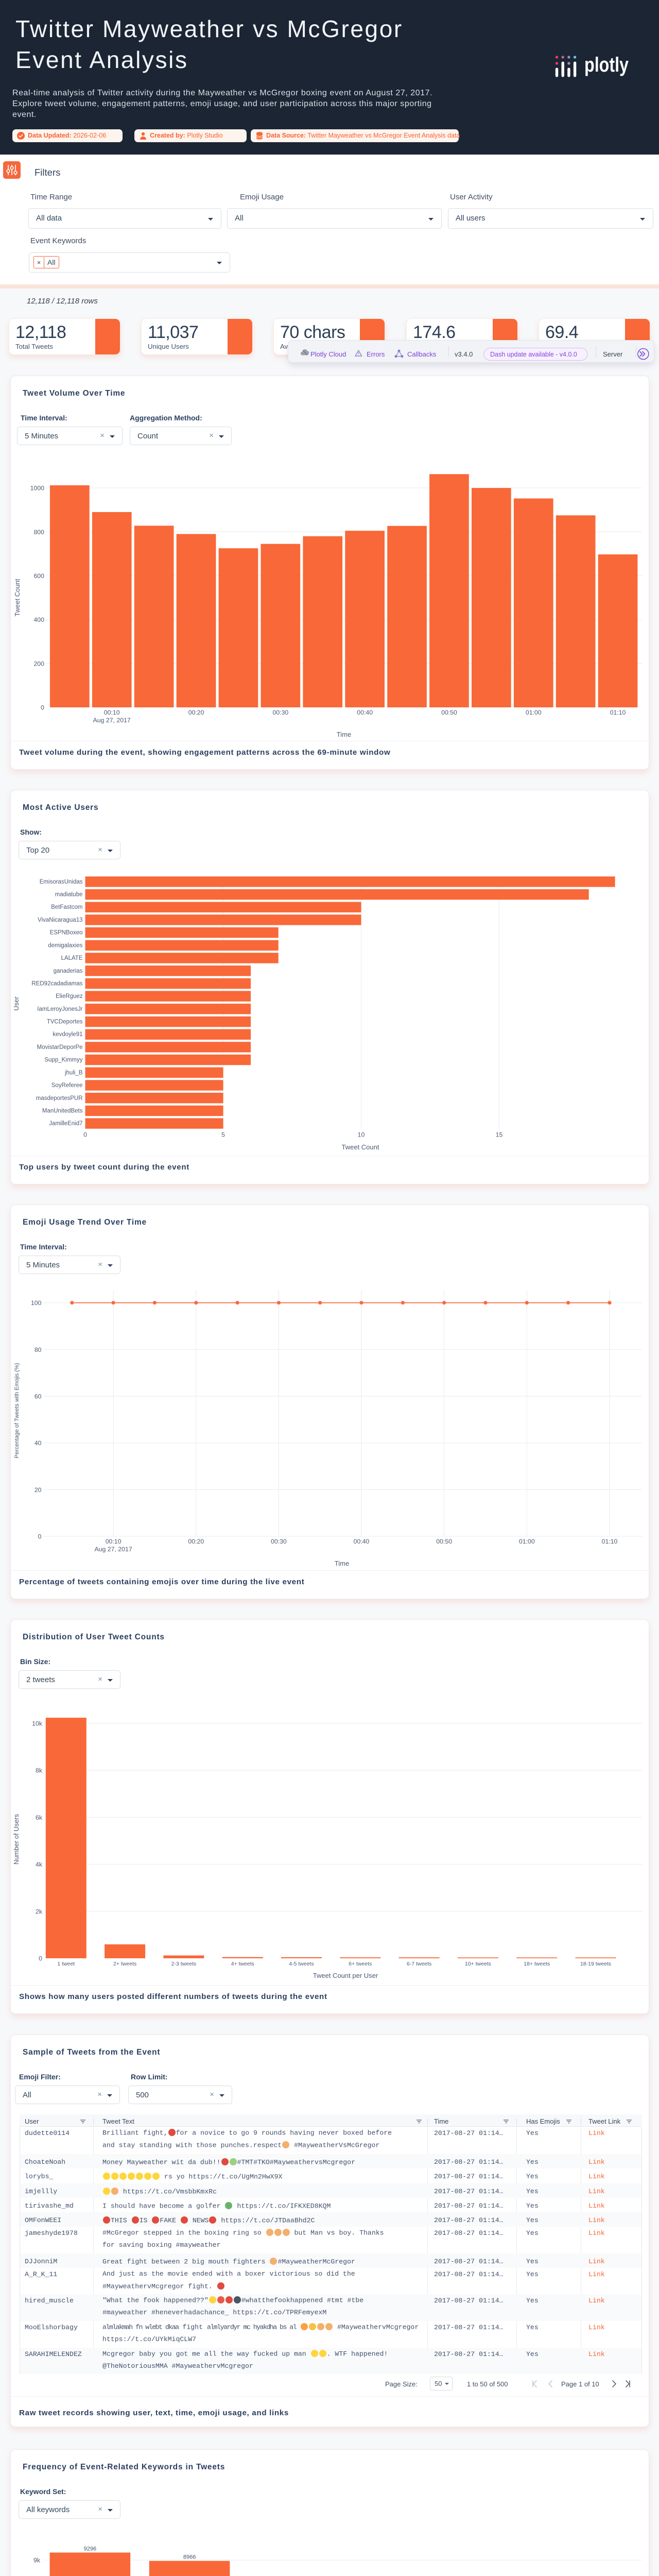 The width and height of the screenshot is (659, 2576). I want to click on svg-text: jhuli_B, so click(74, 1073).